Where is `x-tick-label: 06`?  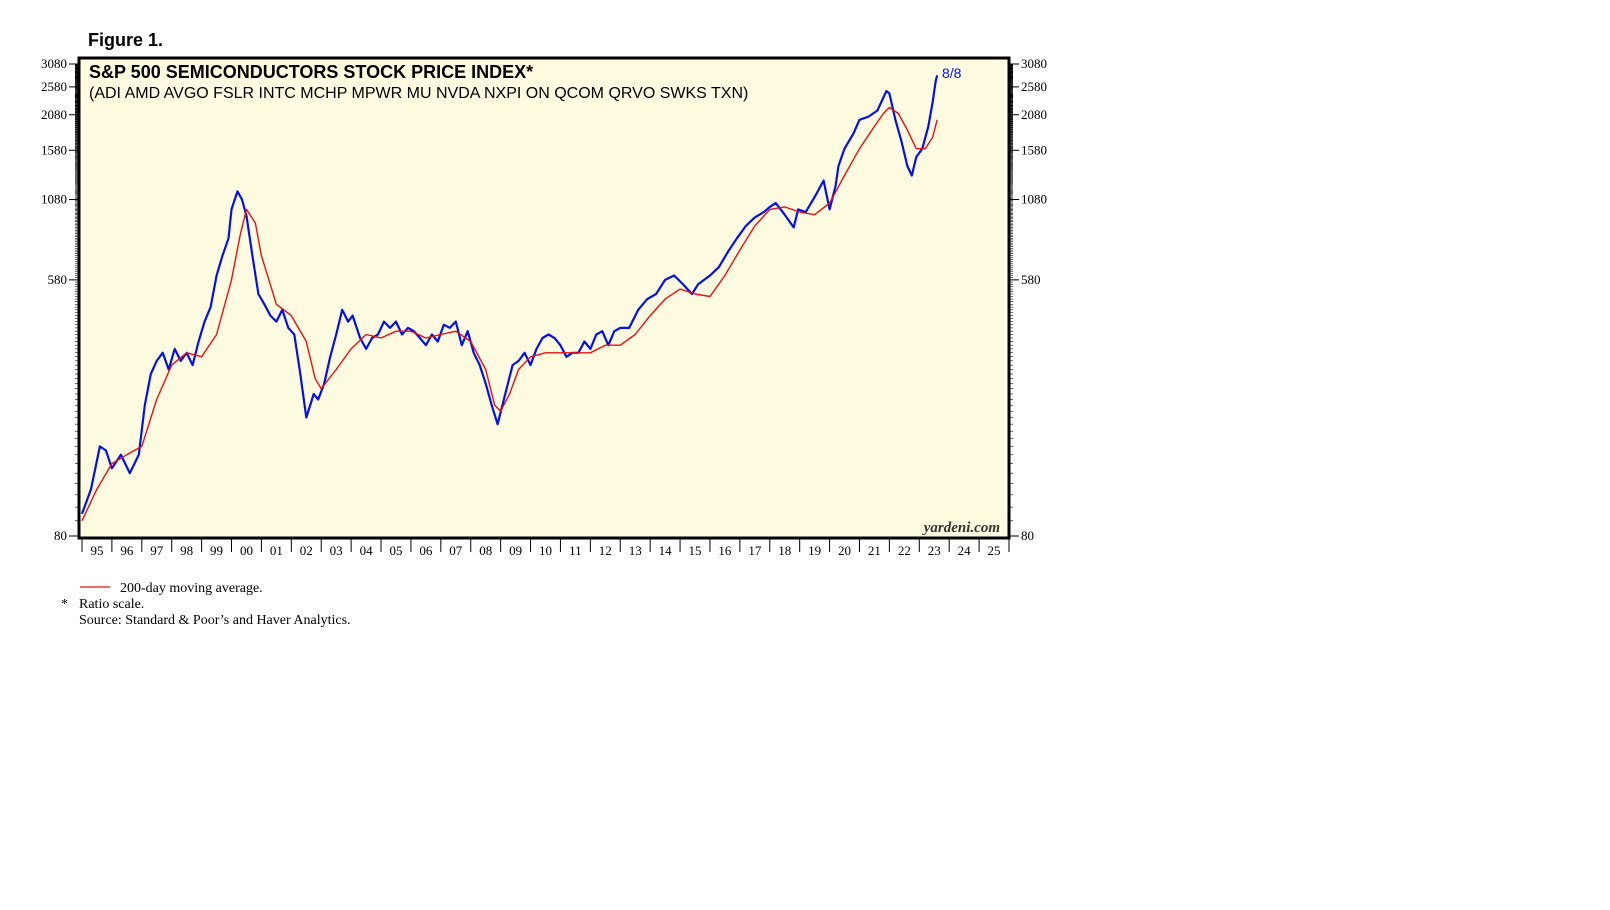 x-tick-label: 06 is located at coordinates (426, 550).